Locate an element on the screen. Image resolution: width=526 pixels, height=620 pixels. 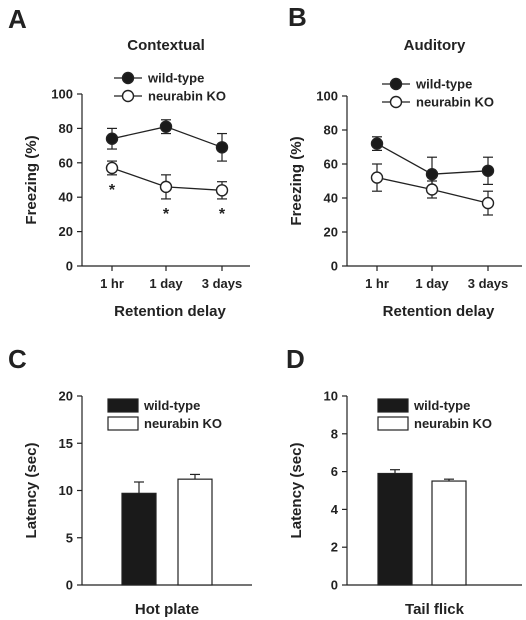
chart-title: Contextual is located at coordinates (166, 45).